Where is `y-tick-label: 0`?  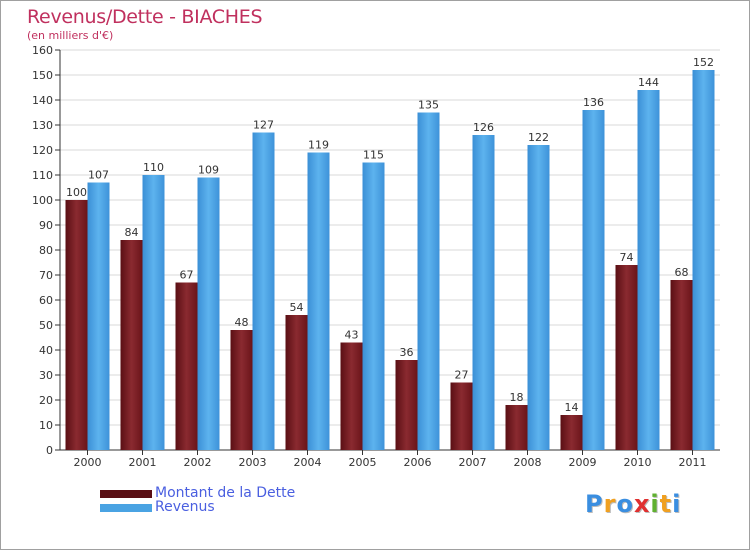 y-tick-label: 0 is located at coordinates (49, 450).